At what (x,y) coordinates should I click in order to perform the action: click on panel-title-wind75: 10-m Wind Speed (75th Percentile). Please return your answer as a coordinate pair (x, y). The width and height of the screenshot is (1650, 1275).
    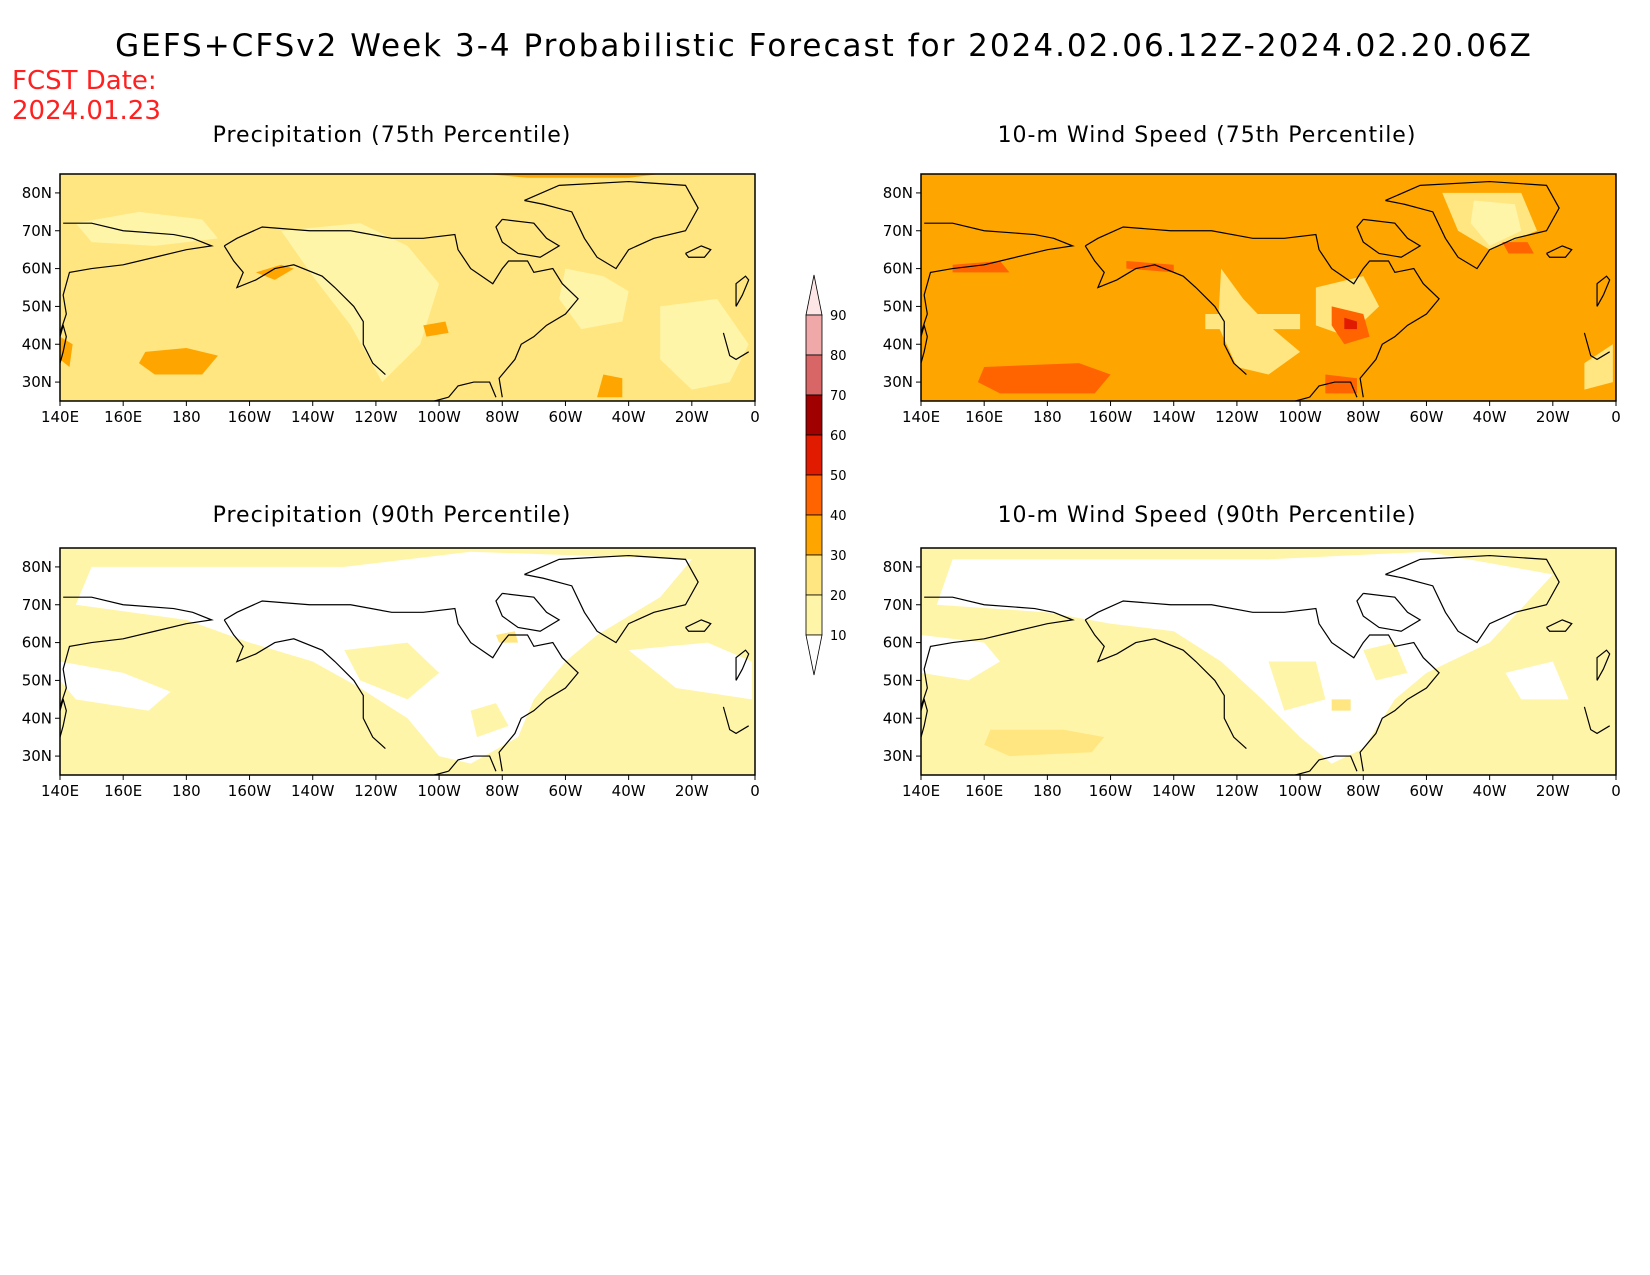
    Looking at the image, I should click on (1207, 135).